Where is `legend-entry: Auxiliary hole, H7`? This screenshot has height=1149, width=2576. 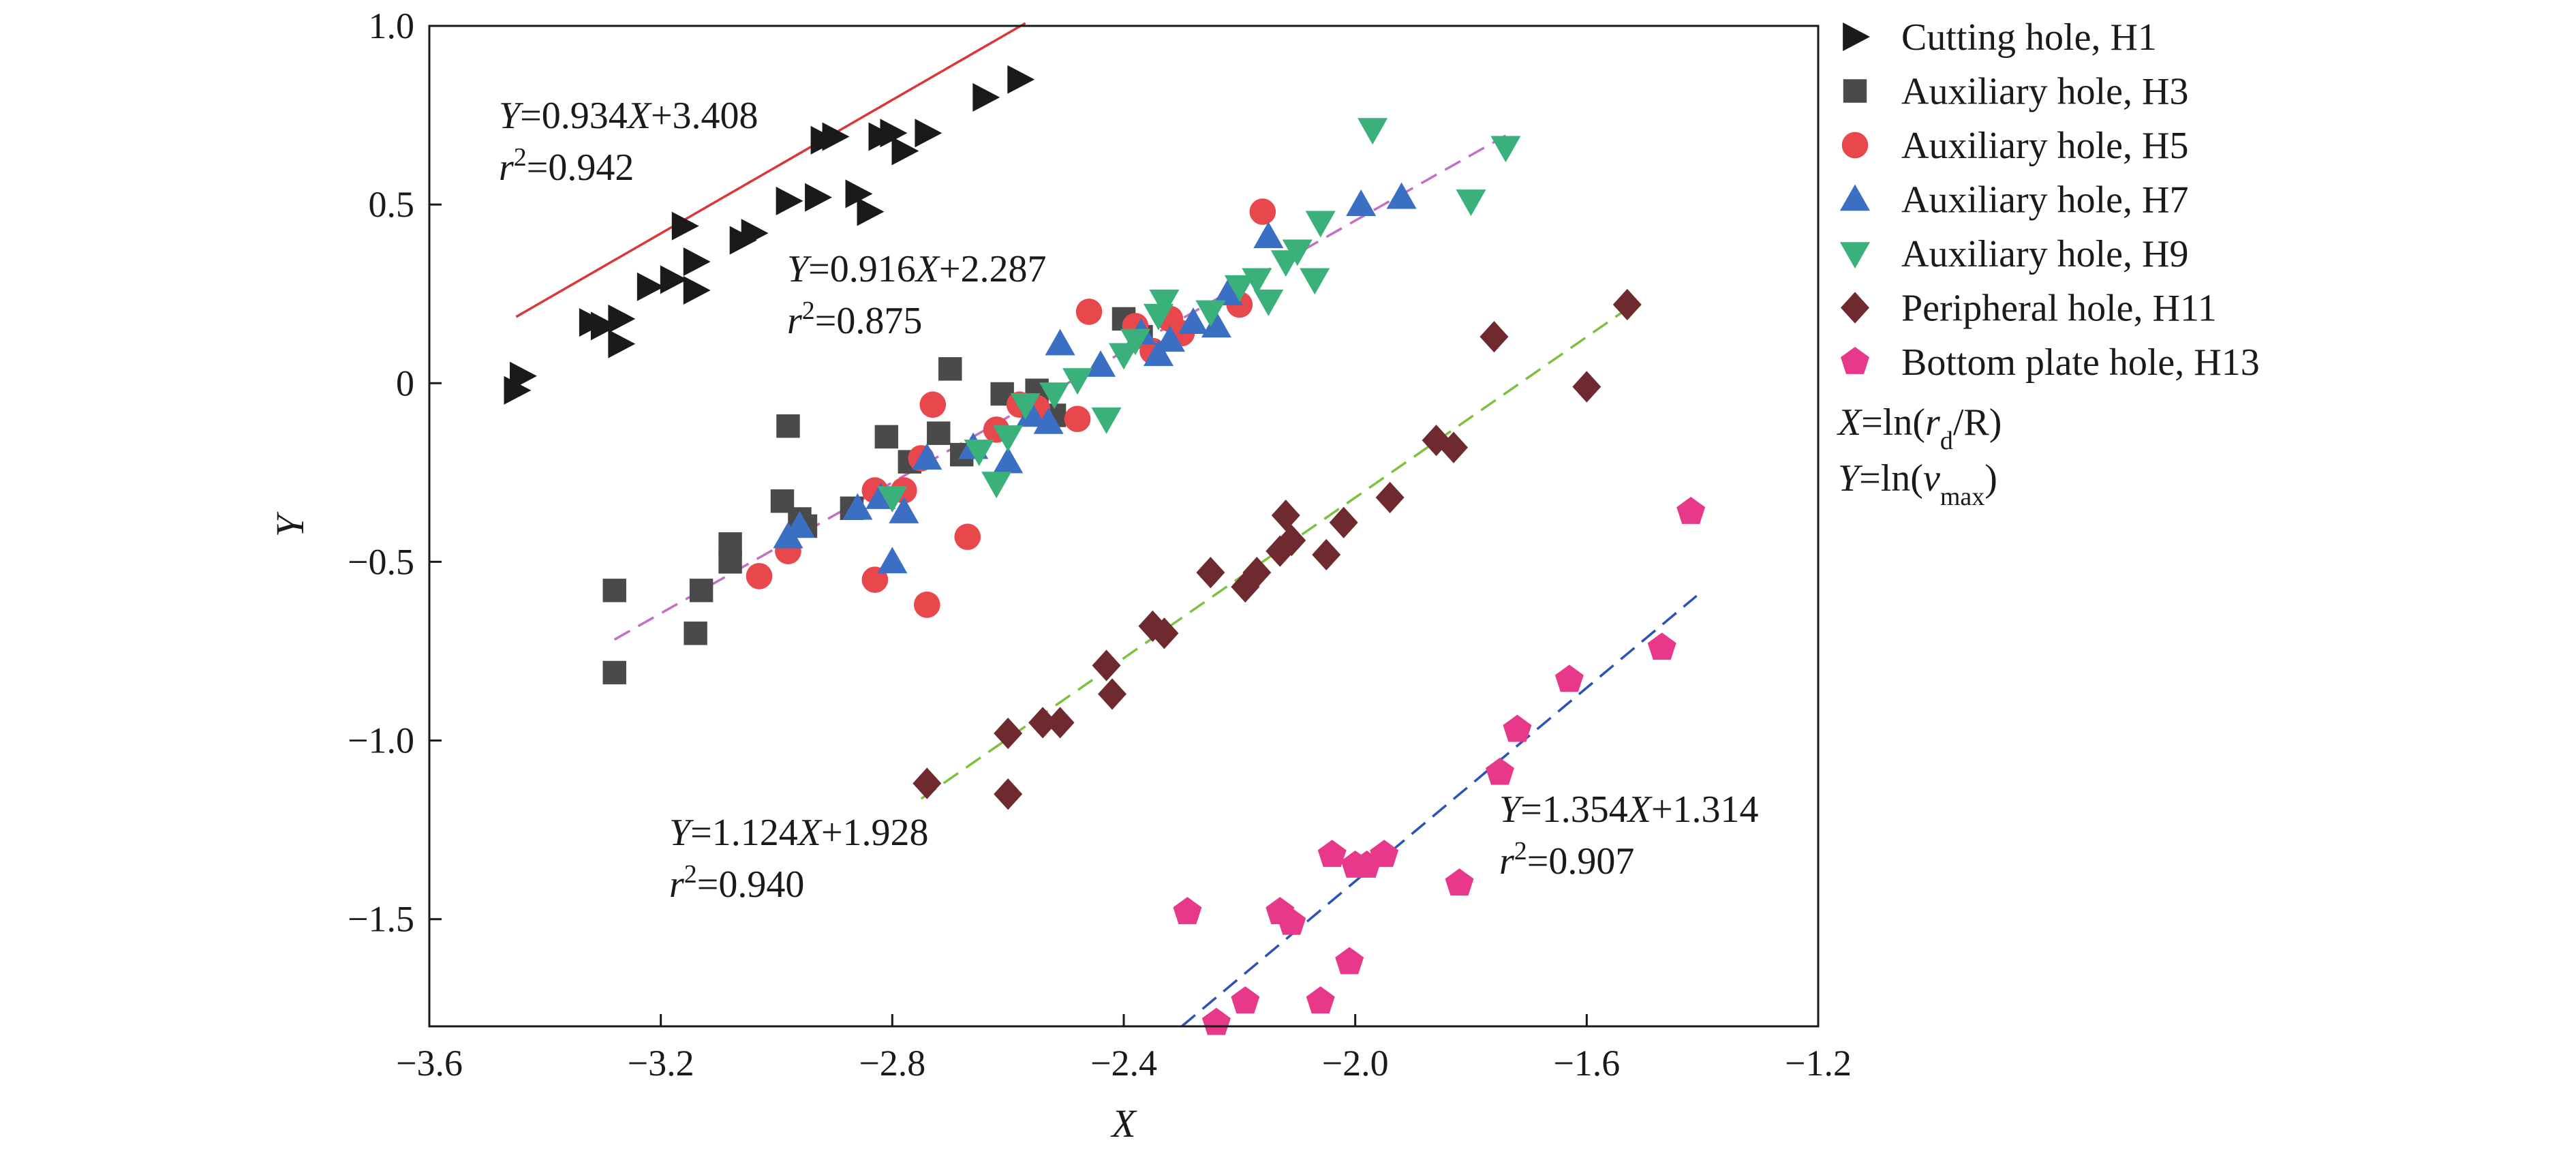 legend-entry: Auxiliary hole, H7 is located at coordinates (2013, 200).